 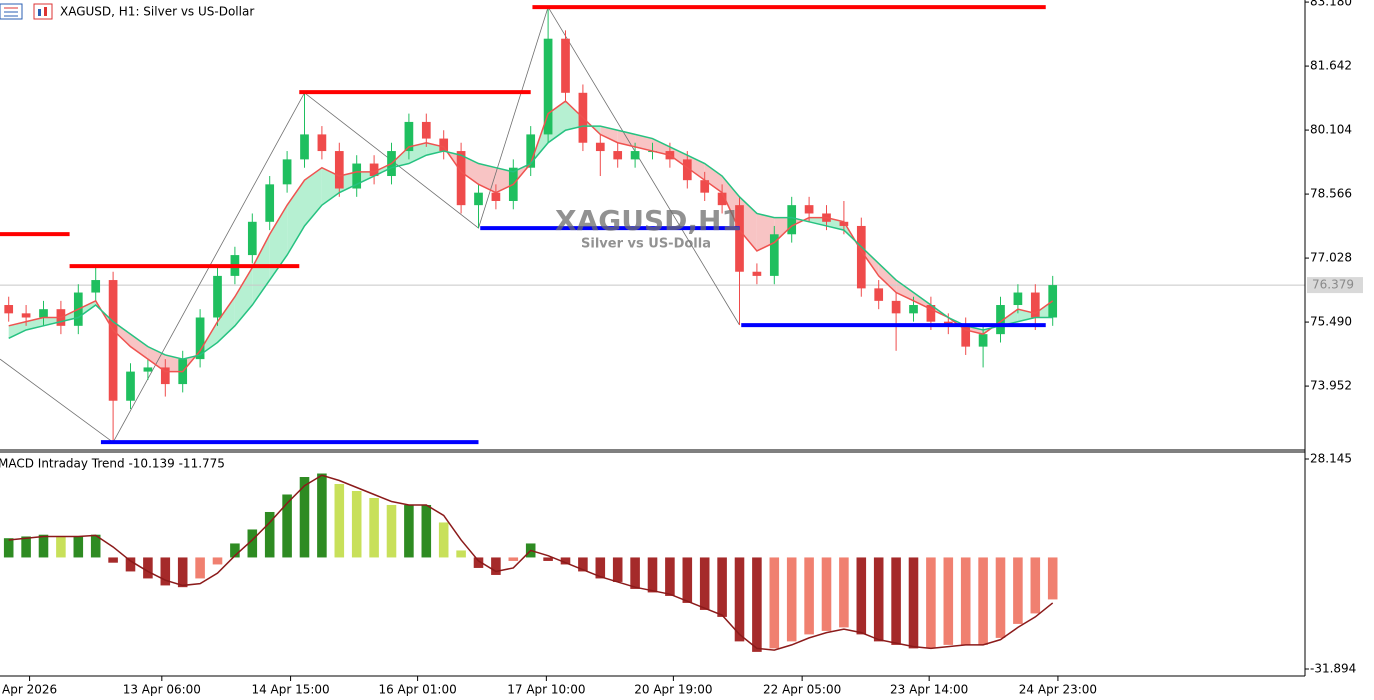 What do you see at coordinates (1331, 194) in the screenshot?
I see `y-tick-label: 78.566` at bounding box center [1331, 194].